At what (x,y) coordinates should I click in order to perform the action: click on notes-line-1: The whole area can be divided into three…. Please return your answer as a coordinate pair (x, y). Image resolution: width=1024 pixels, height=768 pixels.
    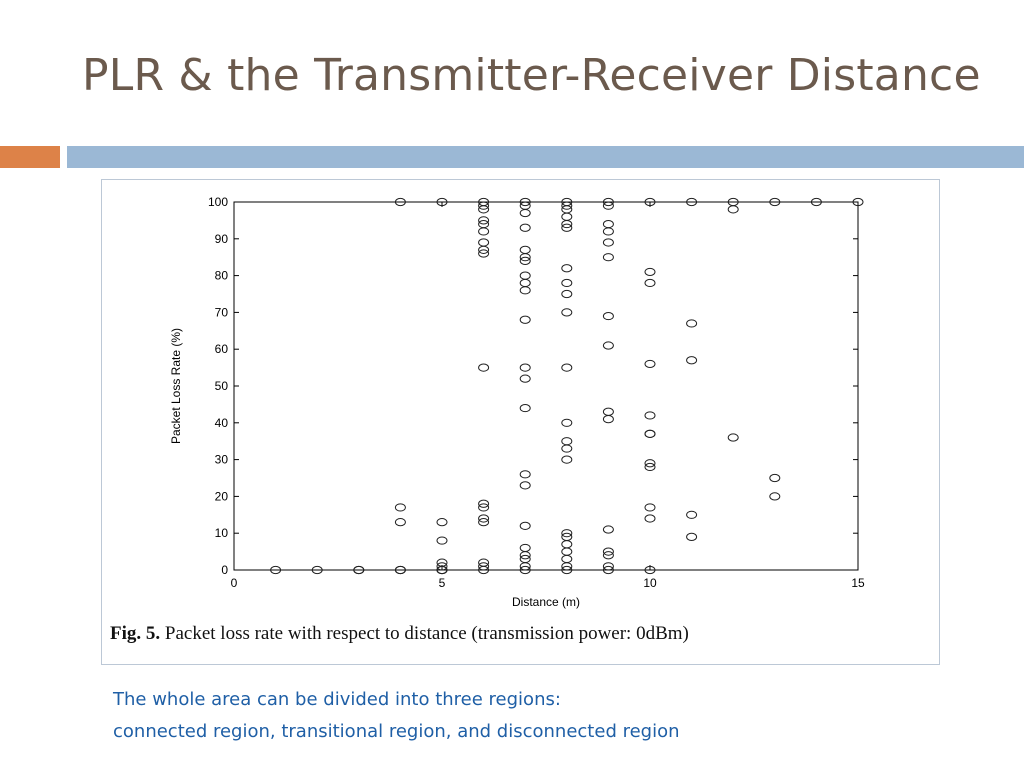
    Looking at the image, I should click on (337, 699).